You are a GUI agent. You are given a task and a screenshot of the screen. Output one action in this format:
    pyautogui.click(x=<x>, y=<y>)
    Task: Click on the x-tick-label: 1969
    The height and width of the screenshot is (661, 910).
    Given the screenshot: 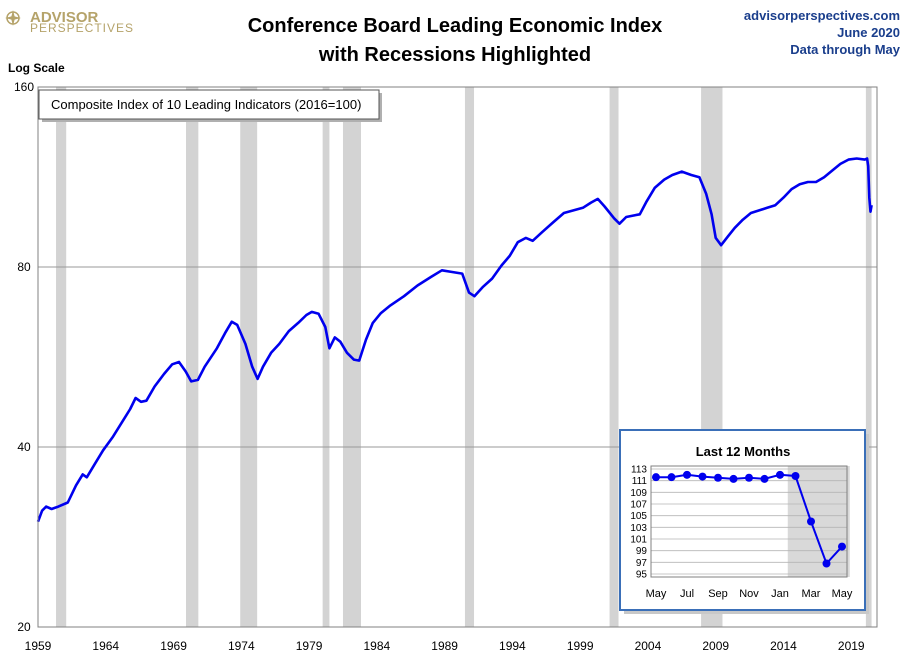 What is the action you would take?
    pyautogui.click(x=173, y=646)
    